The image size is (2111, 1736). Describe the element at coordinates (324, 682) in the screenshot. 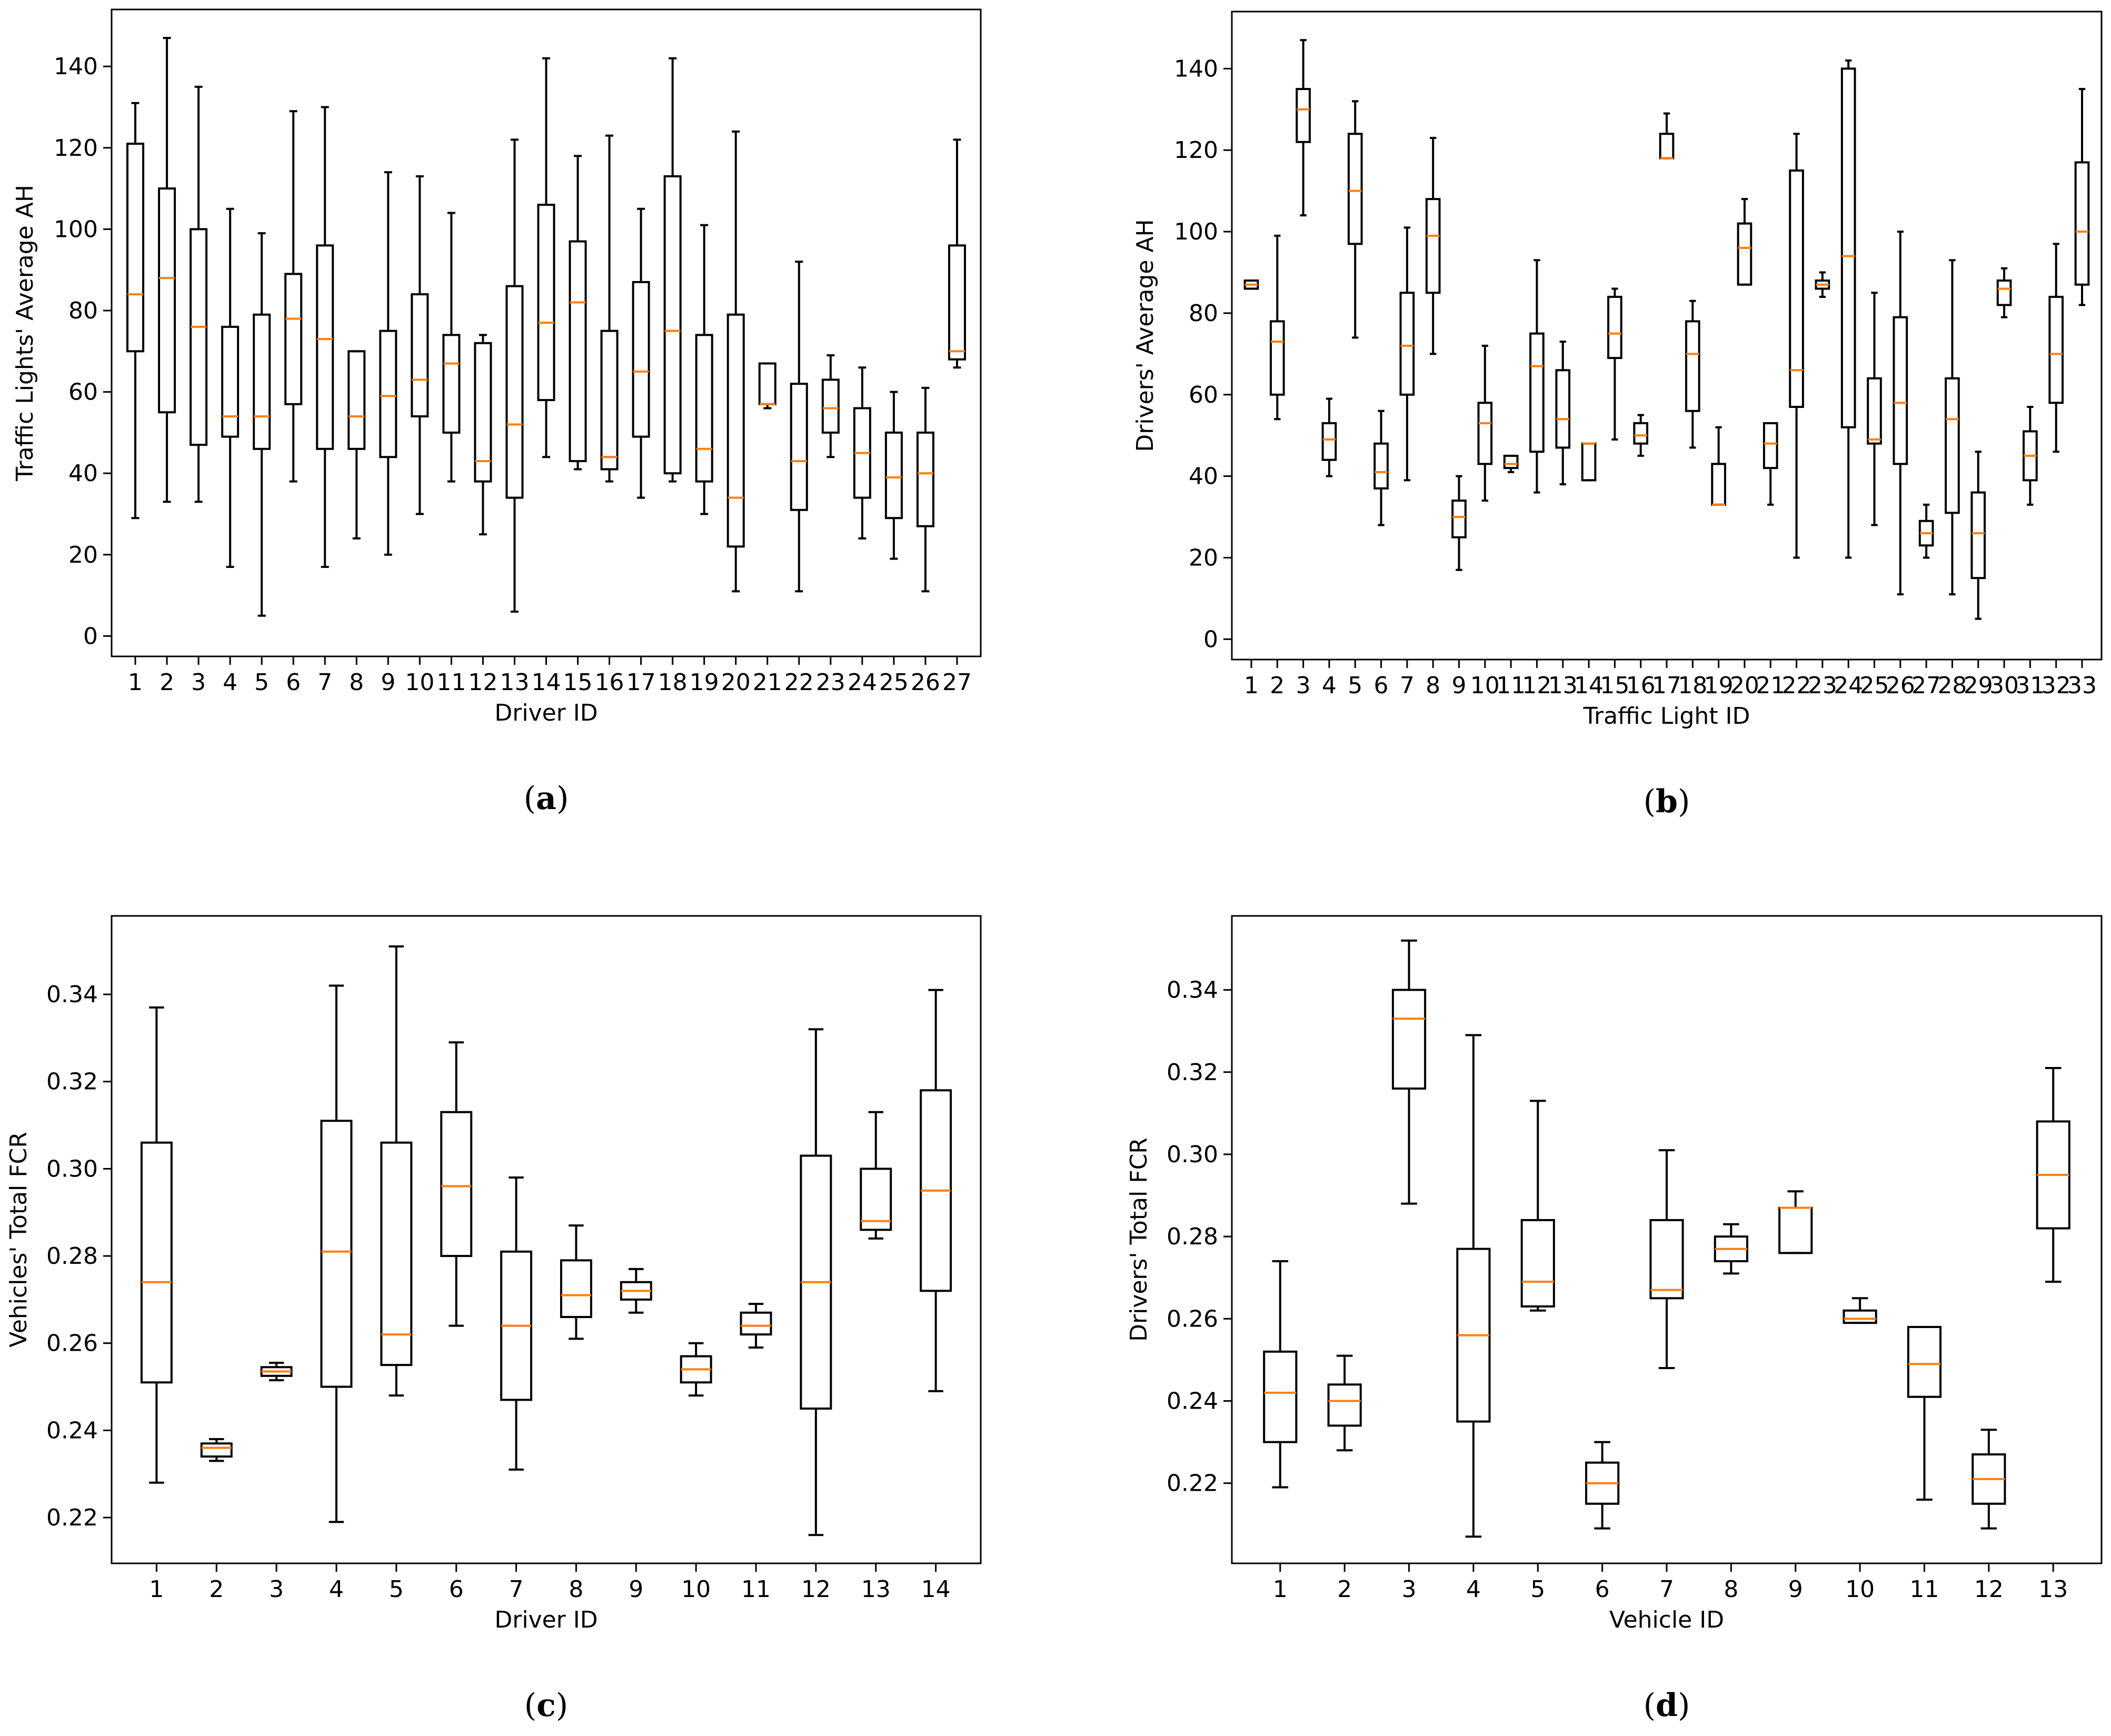

I see `x-tick-label: 7` at that location.